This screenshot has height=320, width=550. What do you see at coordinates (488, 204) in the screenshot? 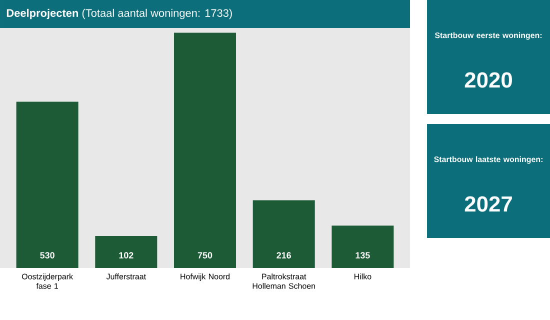
I see `text: 2027` at bounding box center [488, 204].